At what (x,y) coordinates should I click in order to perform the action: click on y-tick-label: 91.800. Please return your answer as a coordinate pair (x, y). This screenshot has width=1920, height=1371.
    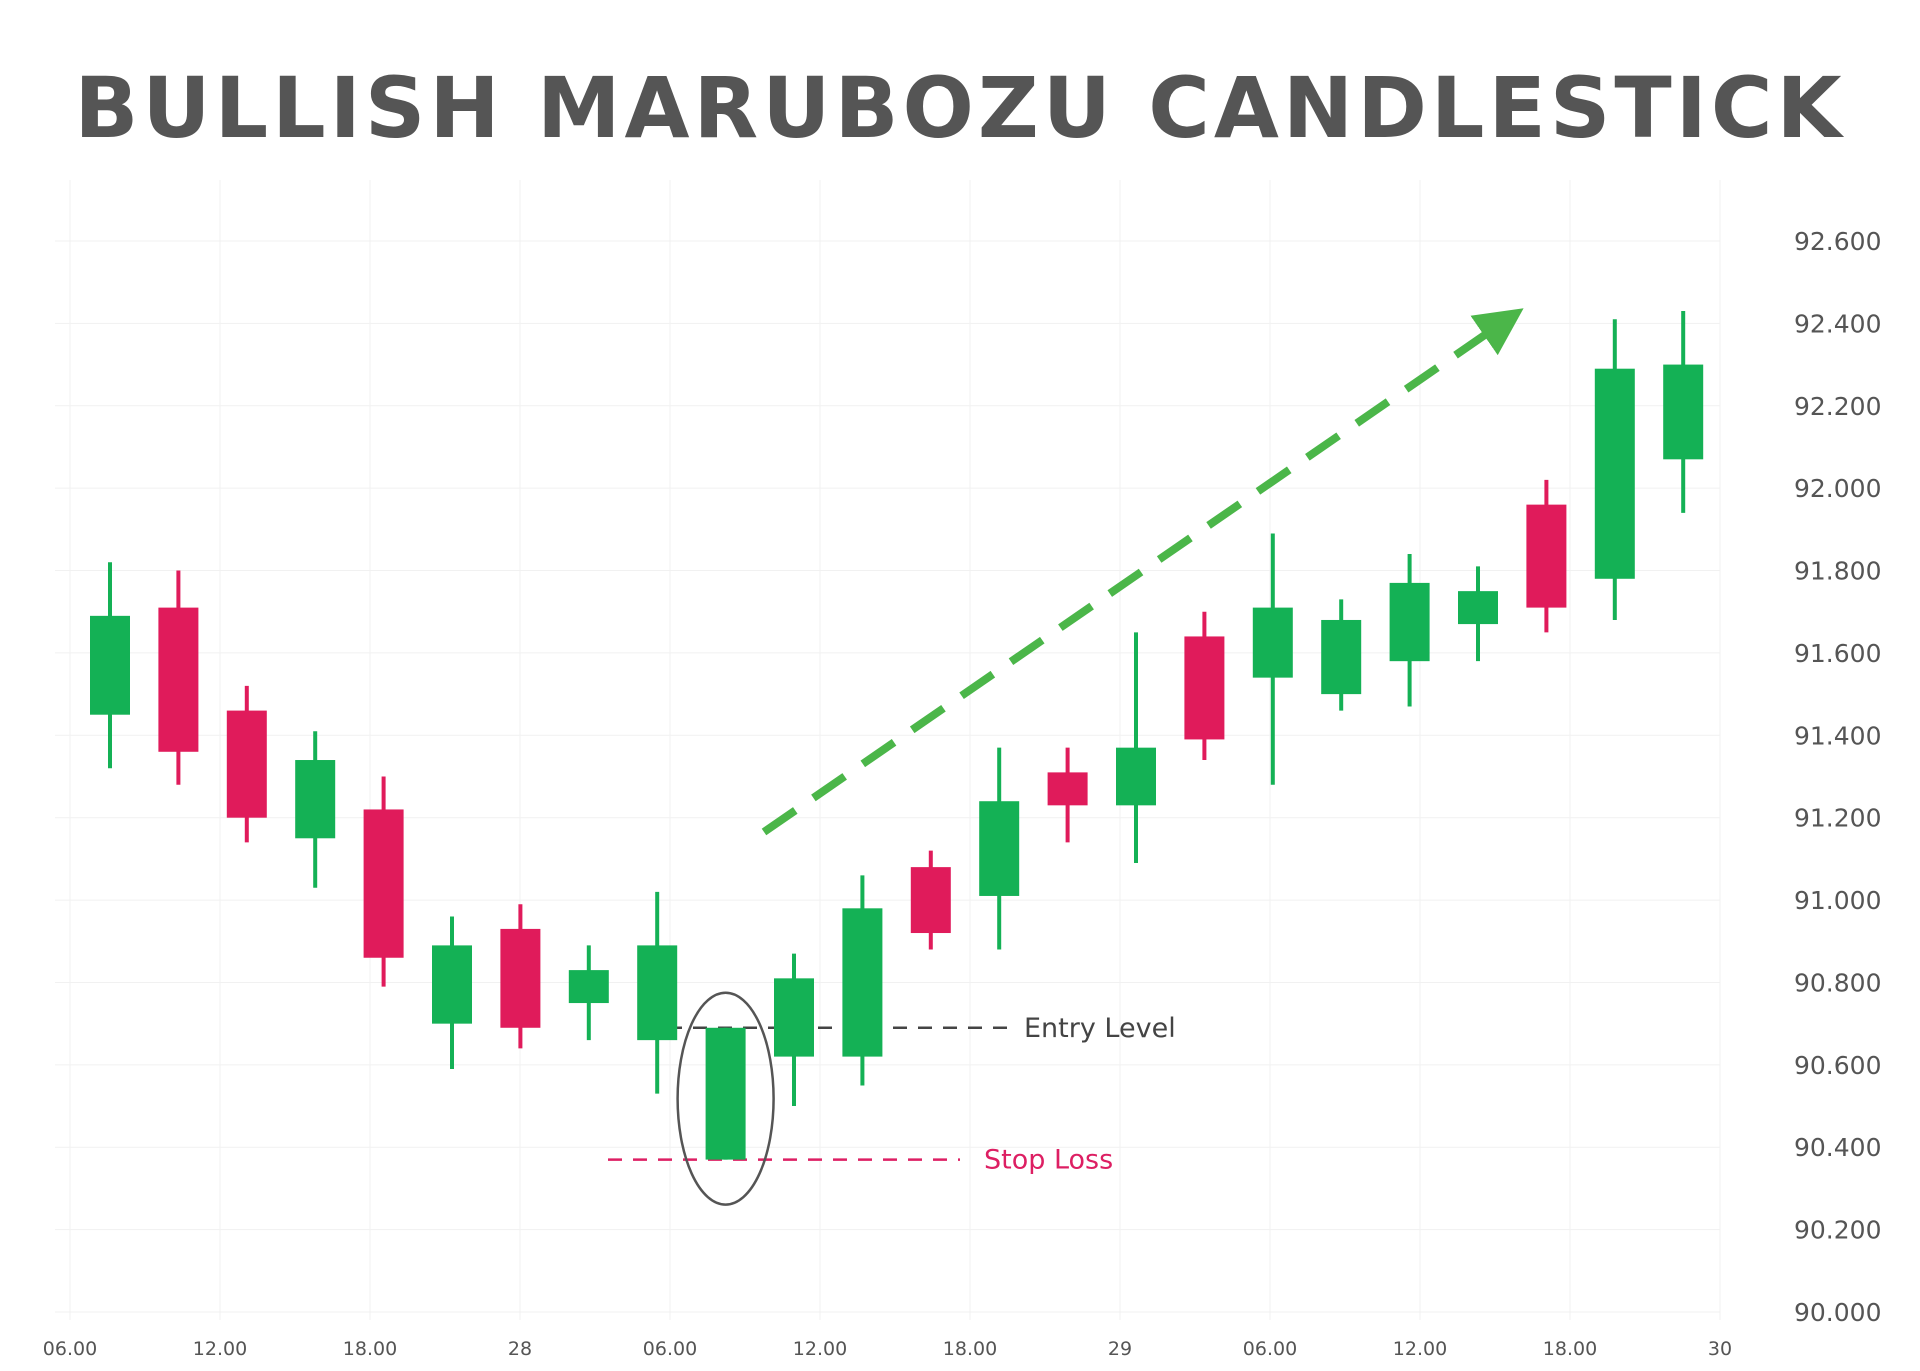
    Looking at the image, I should click on (1837, 571).